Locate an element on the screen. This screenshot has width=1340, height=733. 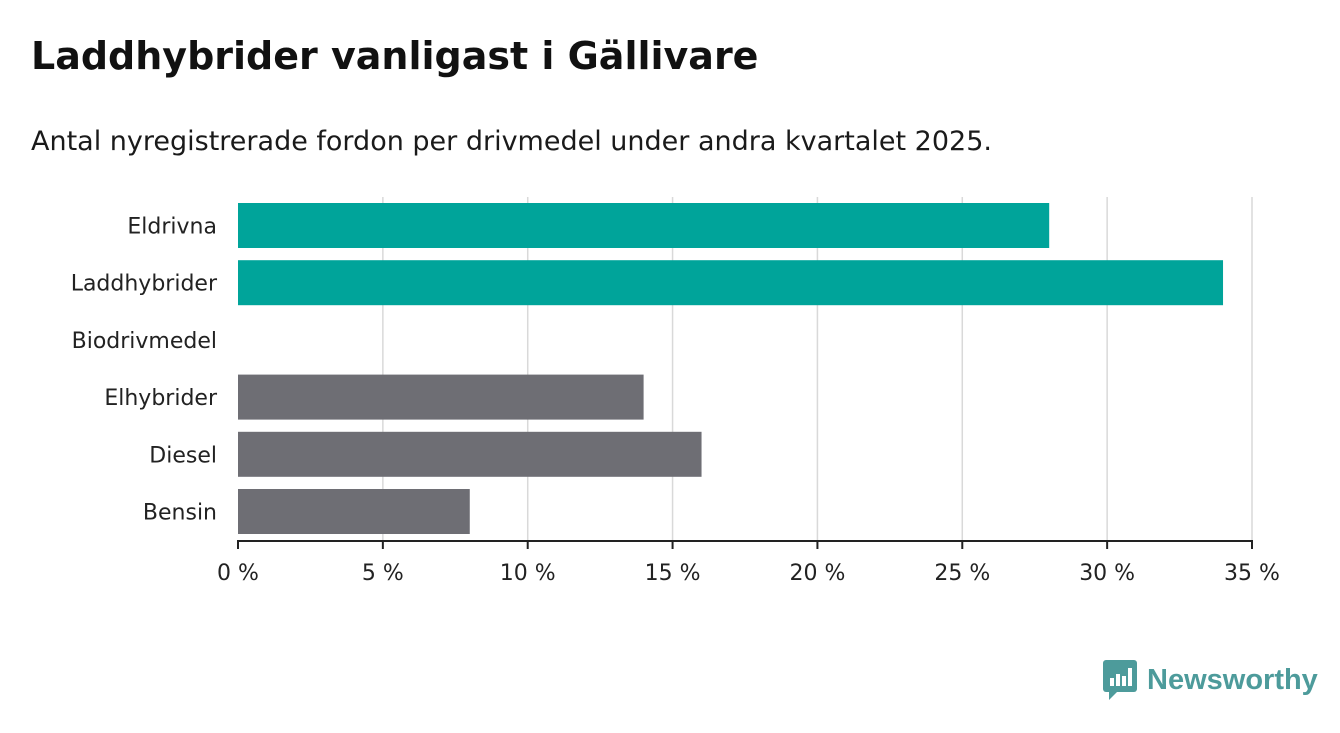
bar-diesel is located at coordinates (470, 454).